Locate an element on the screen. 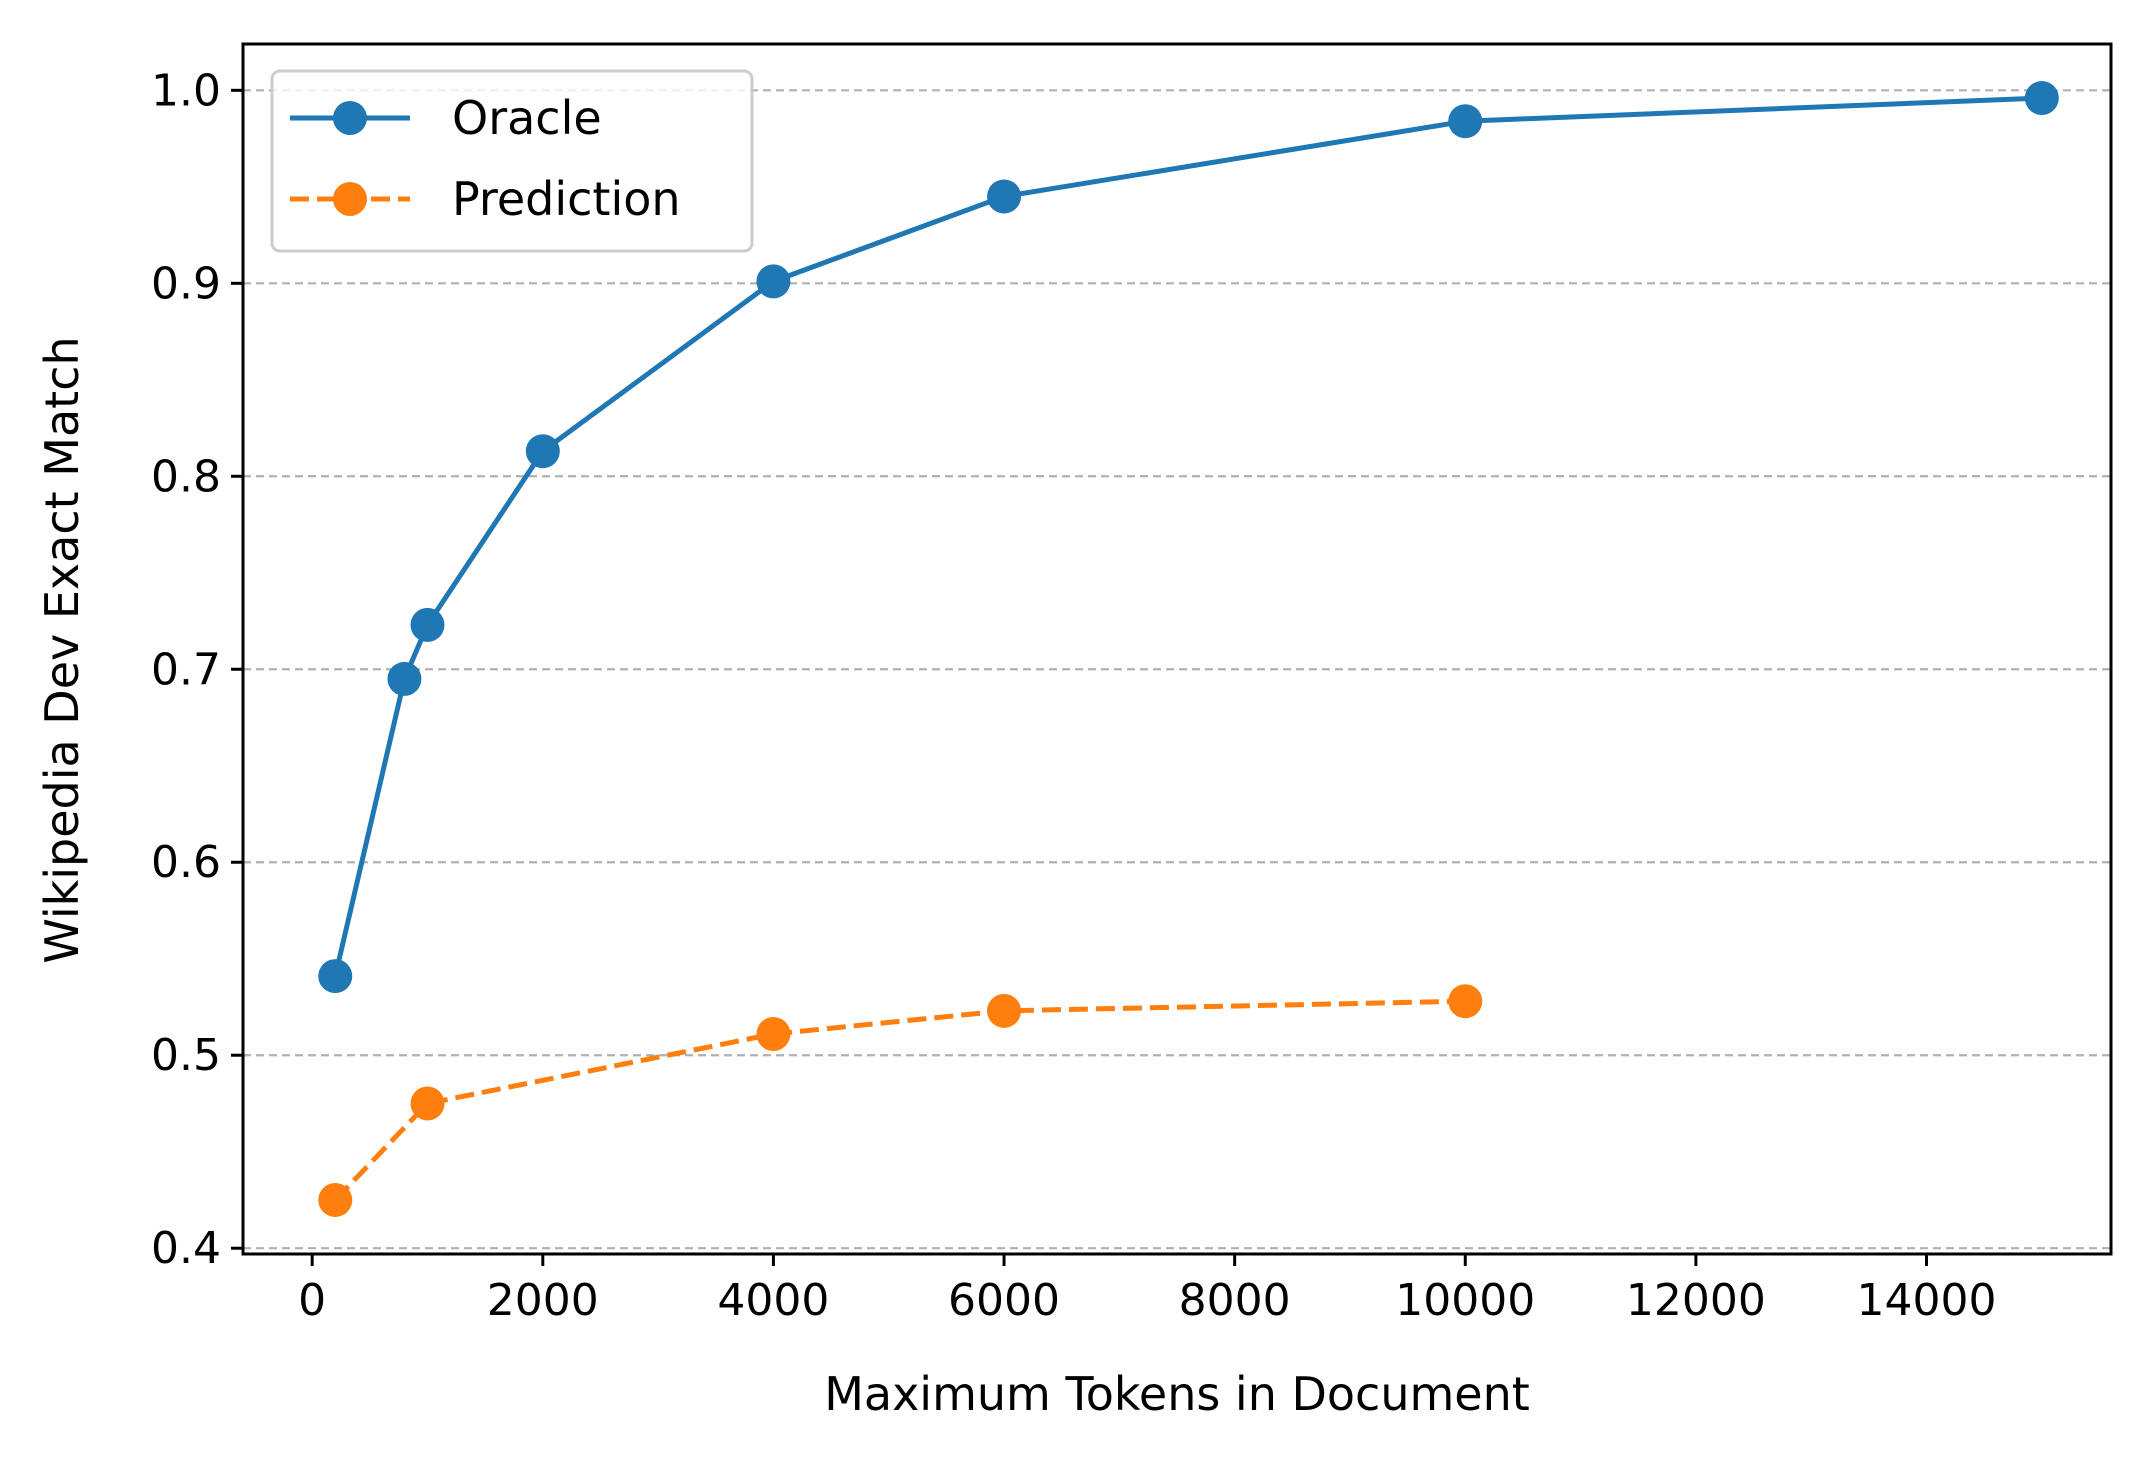 This screenshot has height=1460, width=2146. y-tick-label: 0.4 is located at coordinates (186, 1248).